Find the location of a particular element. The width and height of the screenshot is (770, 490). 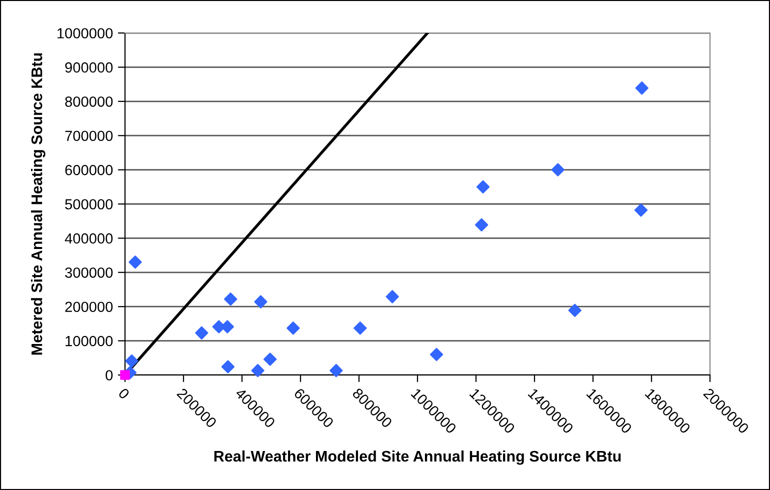

y-tick-label: 300000 is located at coordinates (89, 273).